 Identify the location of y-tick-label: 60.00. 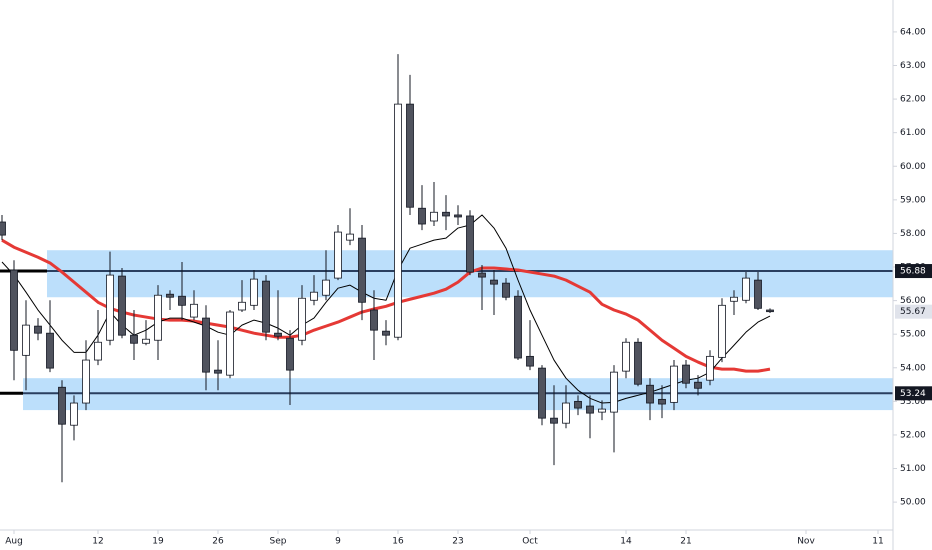
(913, 167).